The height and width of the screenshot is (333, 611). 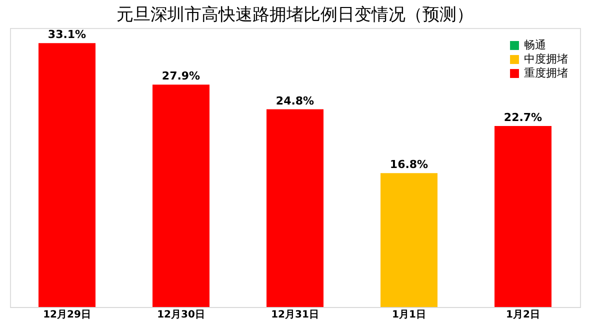 What do you see at coordinates (535, 45) in the screenshot?
I see `legend-label: 畅通` at bounding box center [535, 45].